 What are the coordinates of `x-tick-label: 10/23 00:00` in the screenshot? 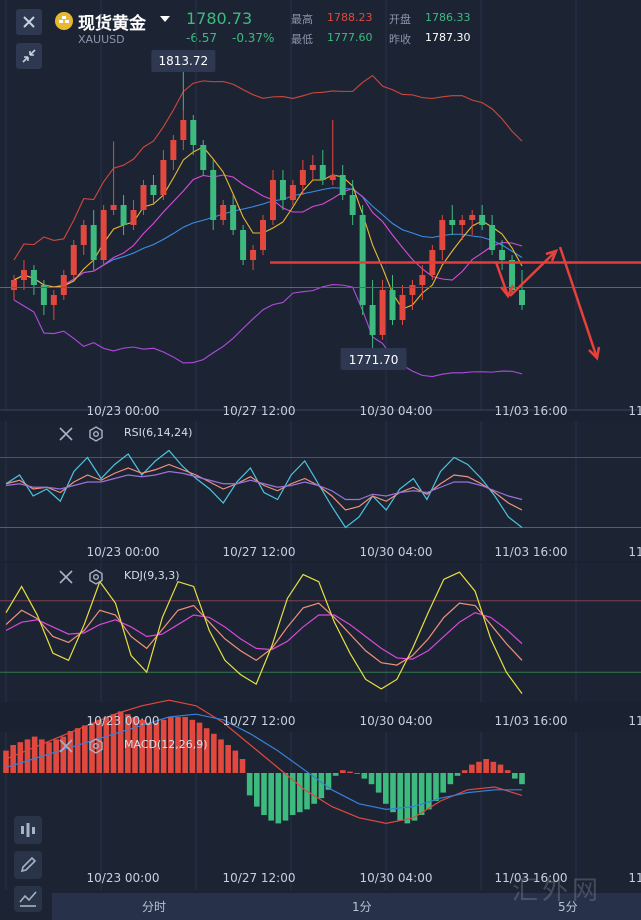 It's located at (123, 411).